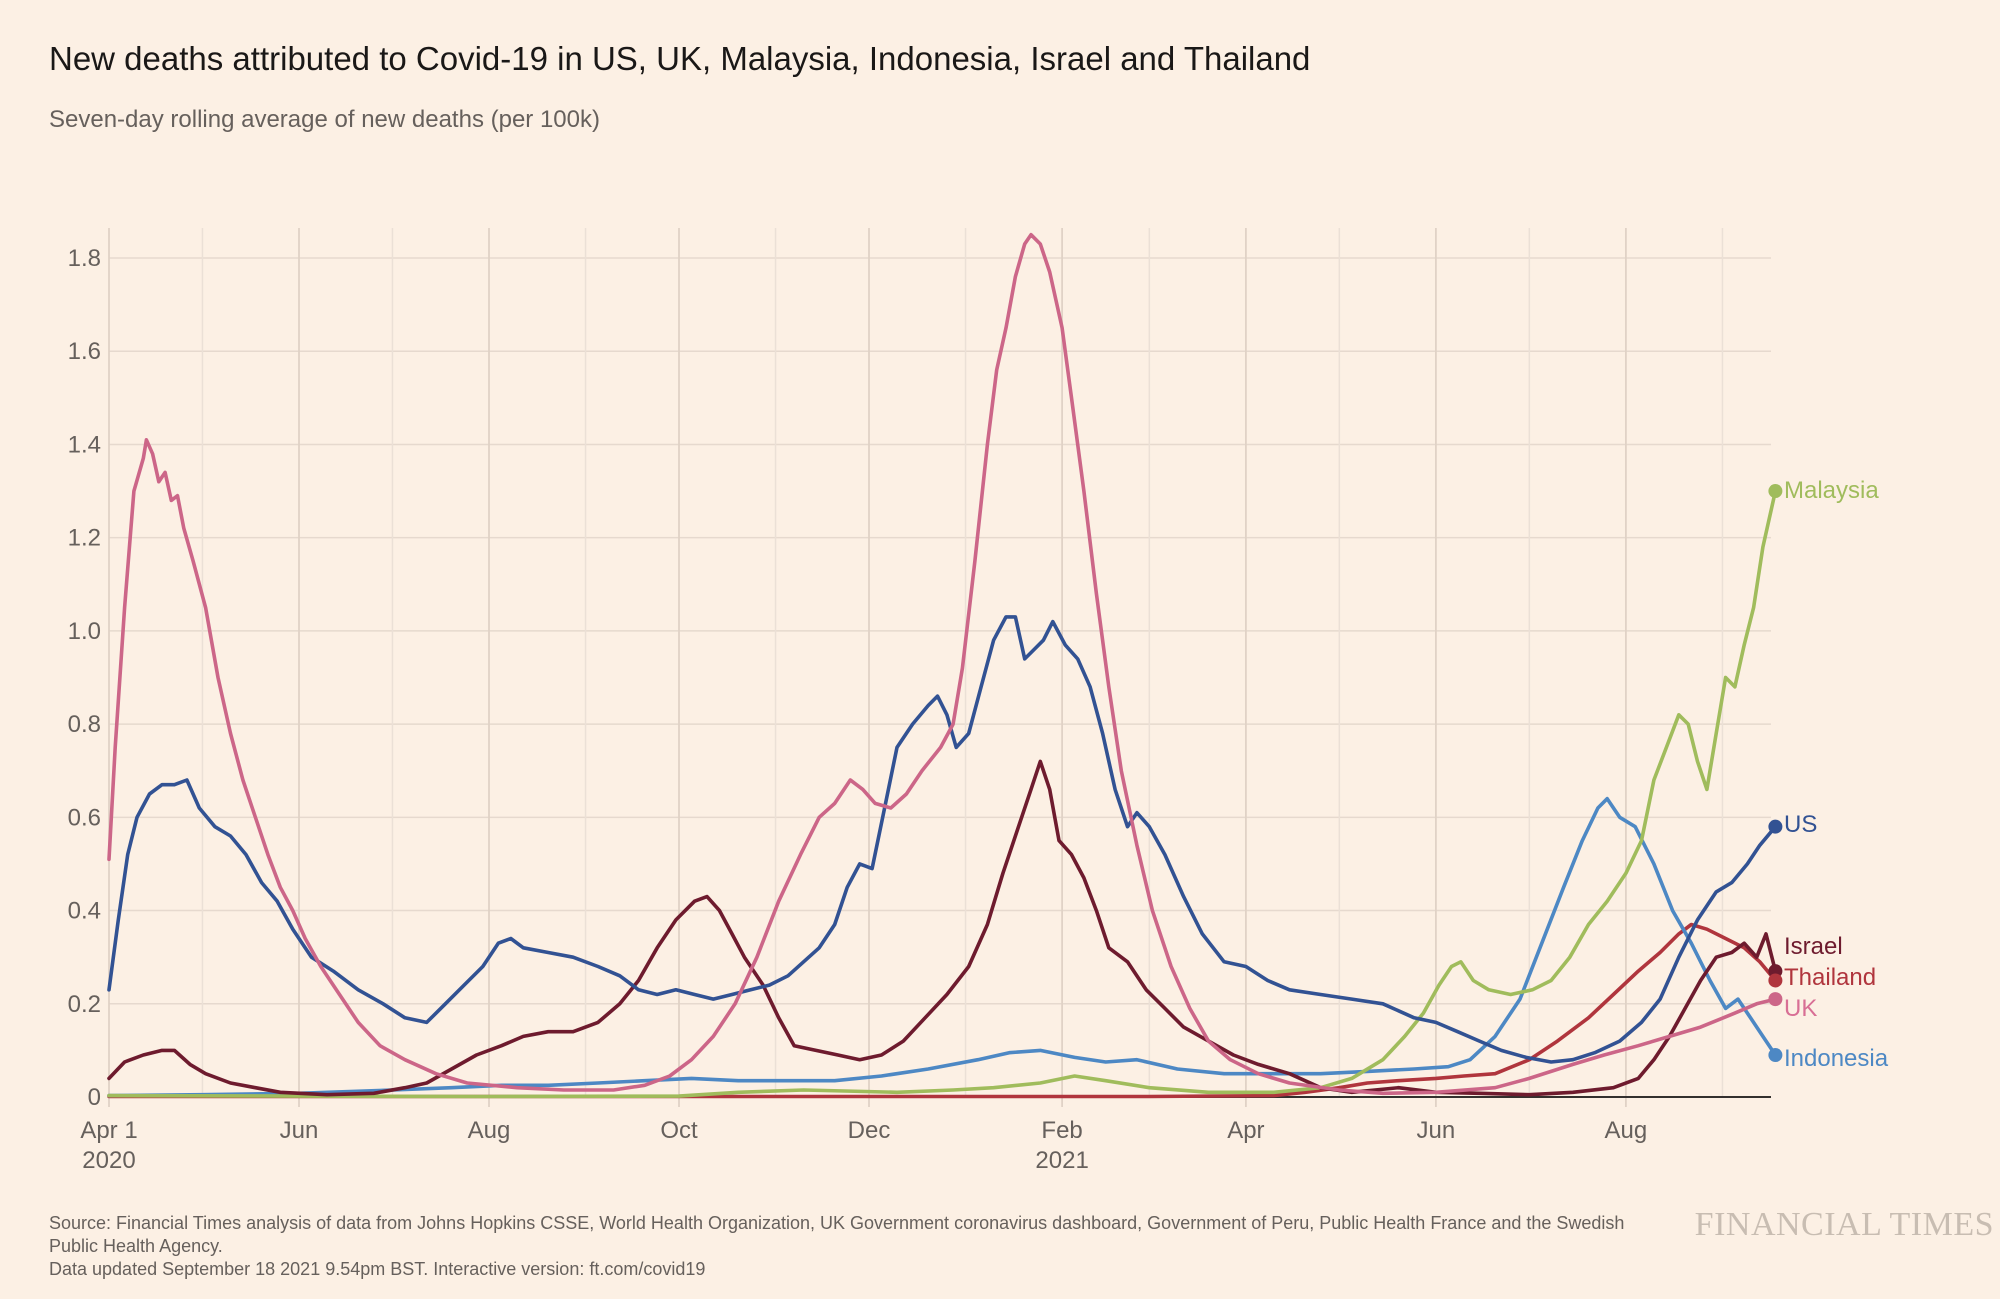  I want to click on end-marker-indonesia, so click(1775, 1055).